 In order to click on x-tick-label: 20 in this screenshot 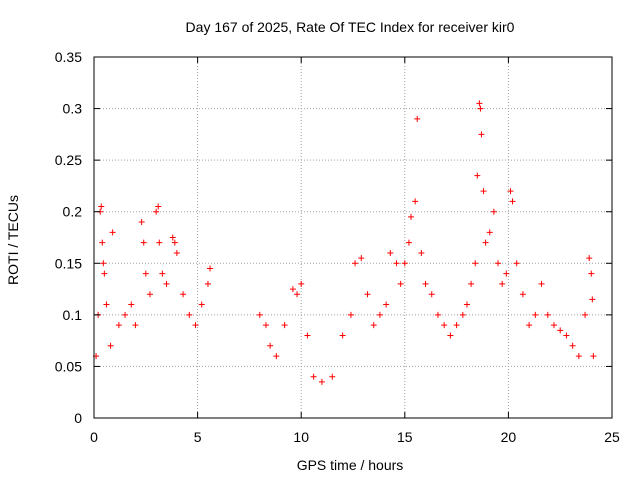, I will do `click(509, 437)`.